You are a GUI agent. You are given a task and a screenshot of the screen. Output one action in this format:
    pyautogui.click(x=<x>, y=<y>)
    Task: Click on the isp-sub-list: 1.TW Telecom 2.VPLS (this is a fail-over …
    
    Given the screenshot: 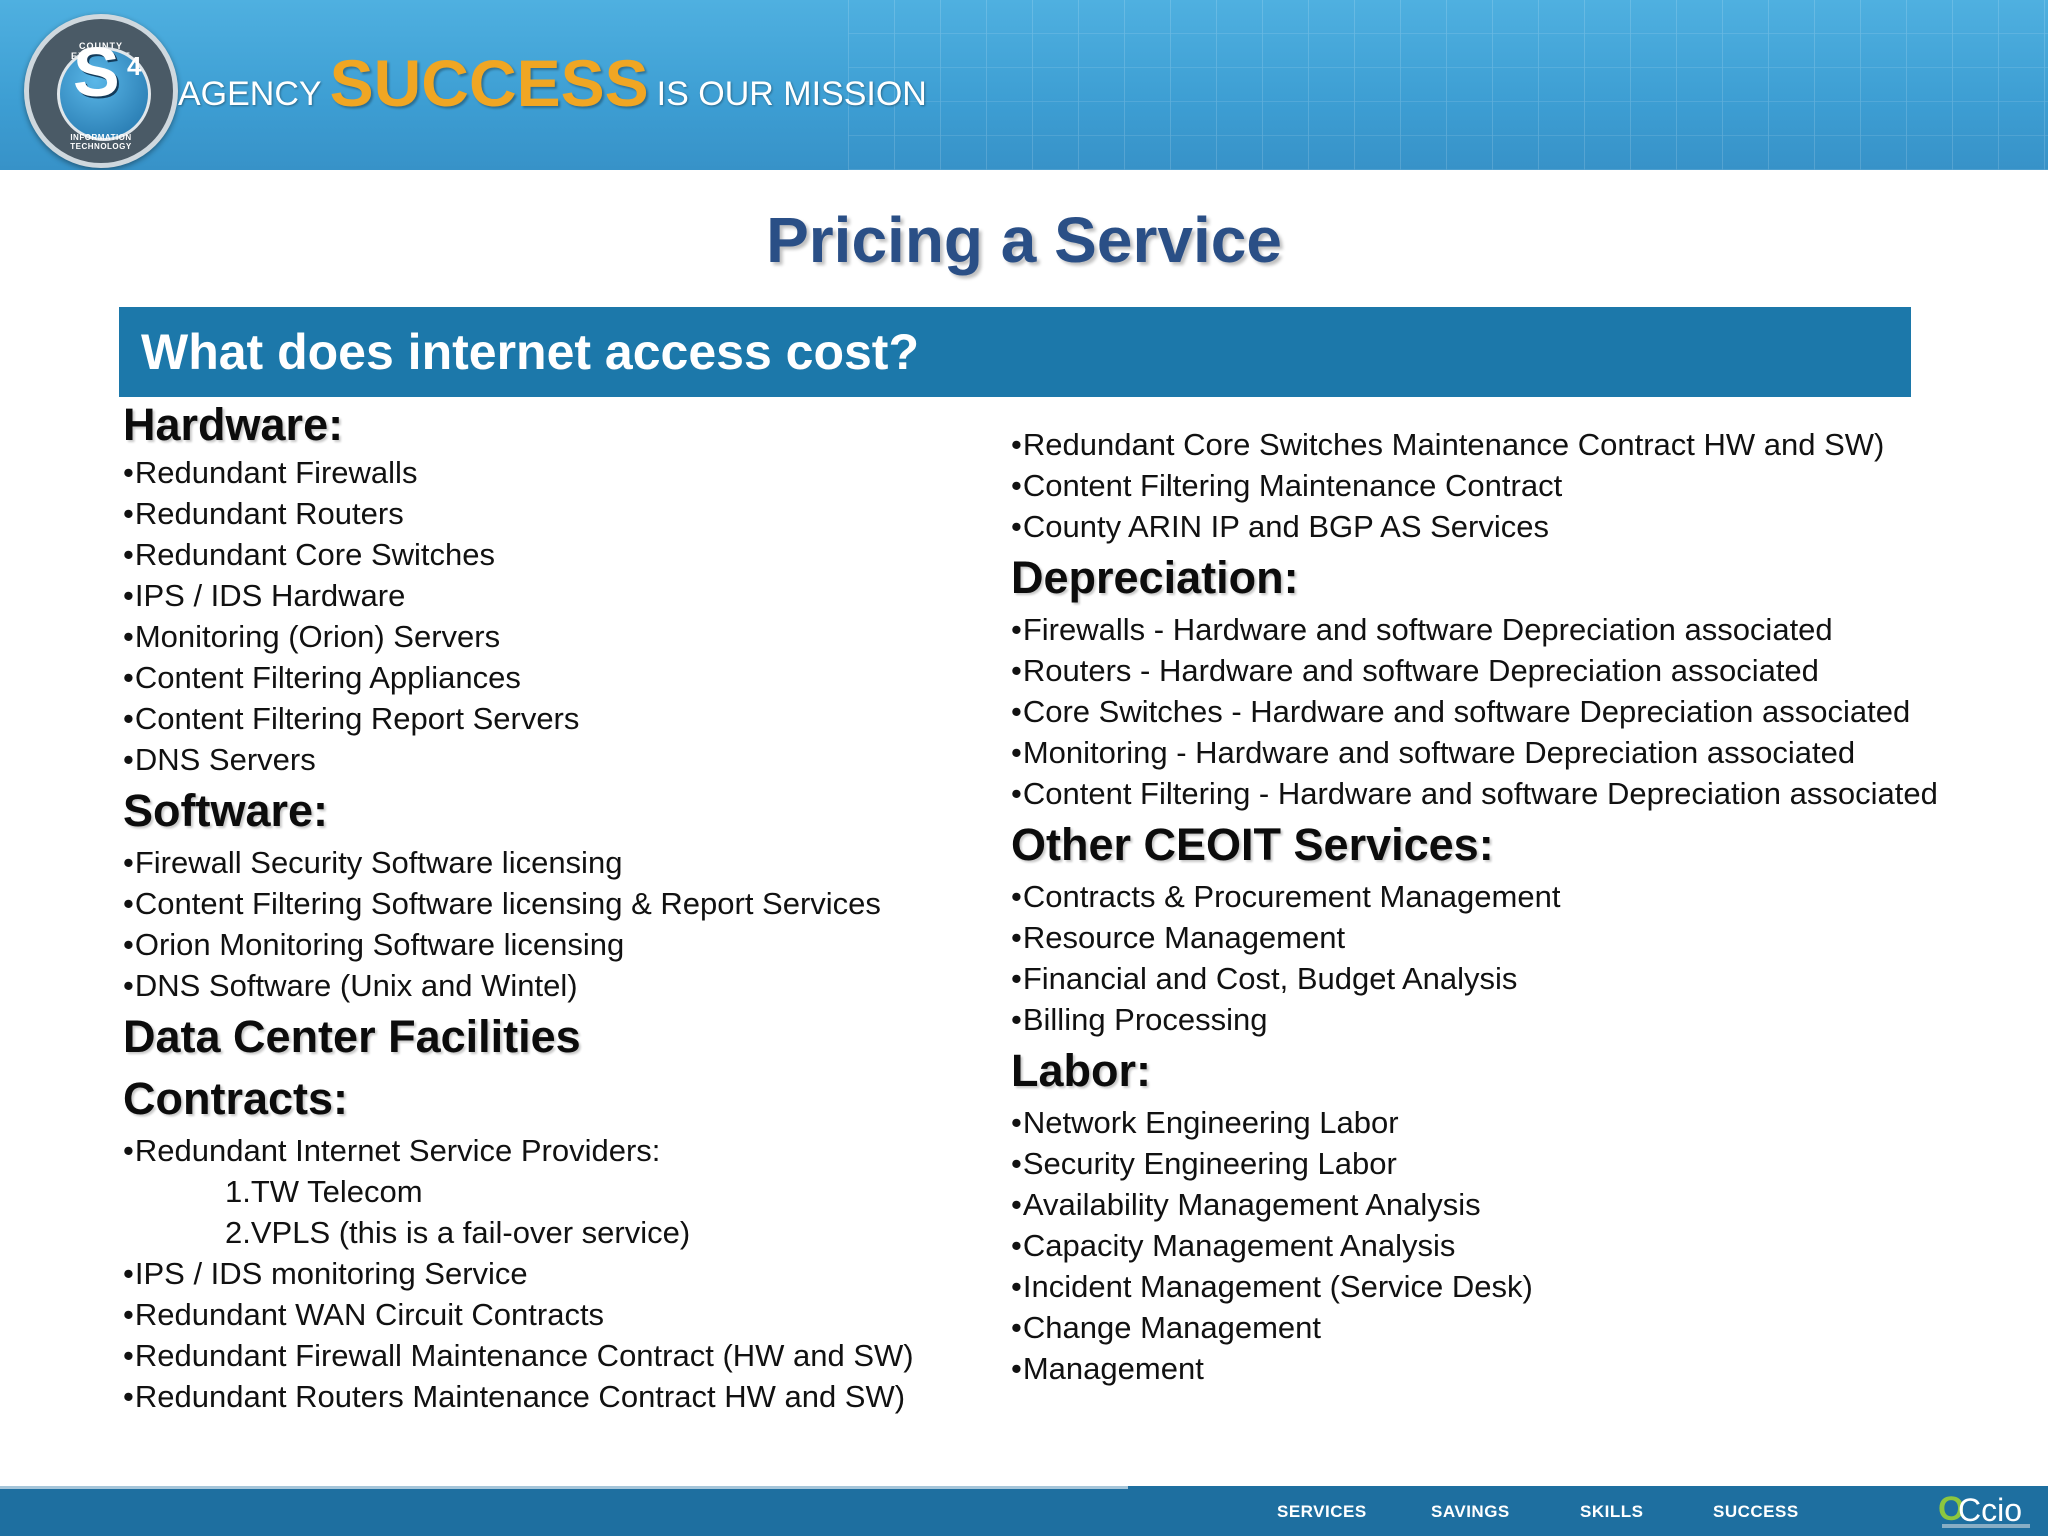 What is the action you would take?
    pyautogui.click(x=558, y=1212)
    